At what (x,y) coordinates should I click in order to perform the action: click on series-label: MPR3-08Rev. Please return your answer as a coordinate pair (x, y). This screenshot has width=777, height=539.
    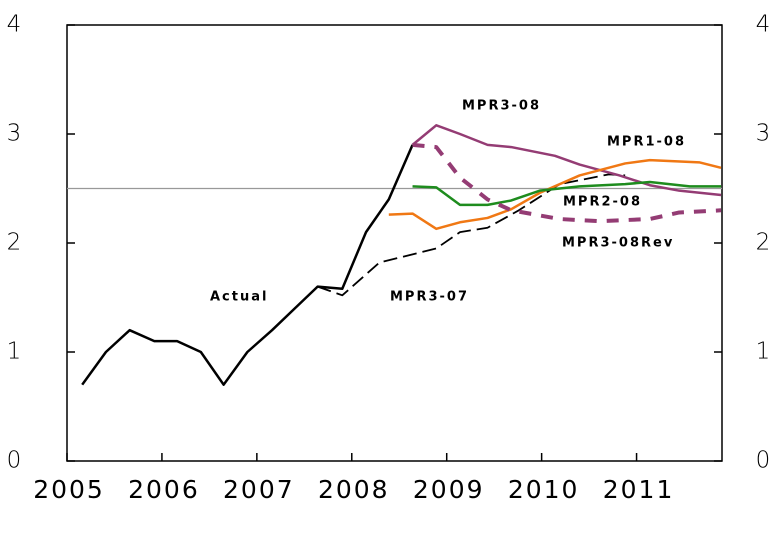
    Looking at the image, I should click on (618, 243).